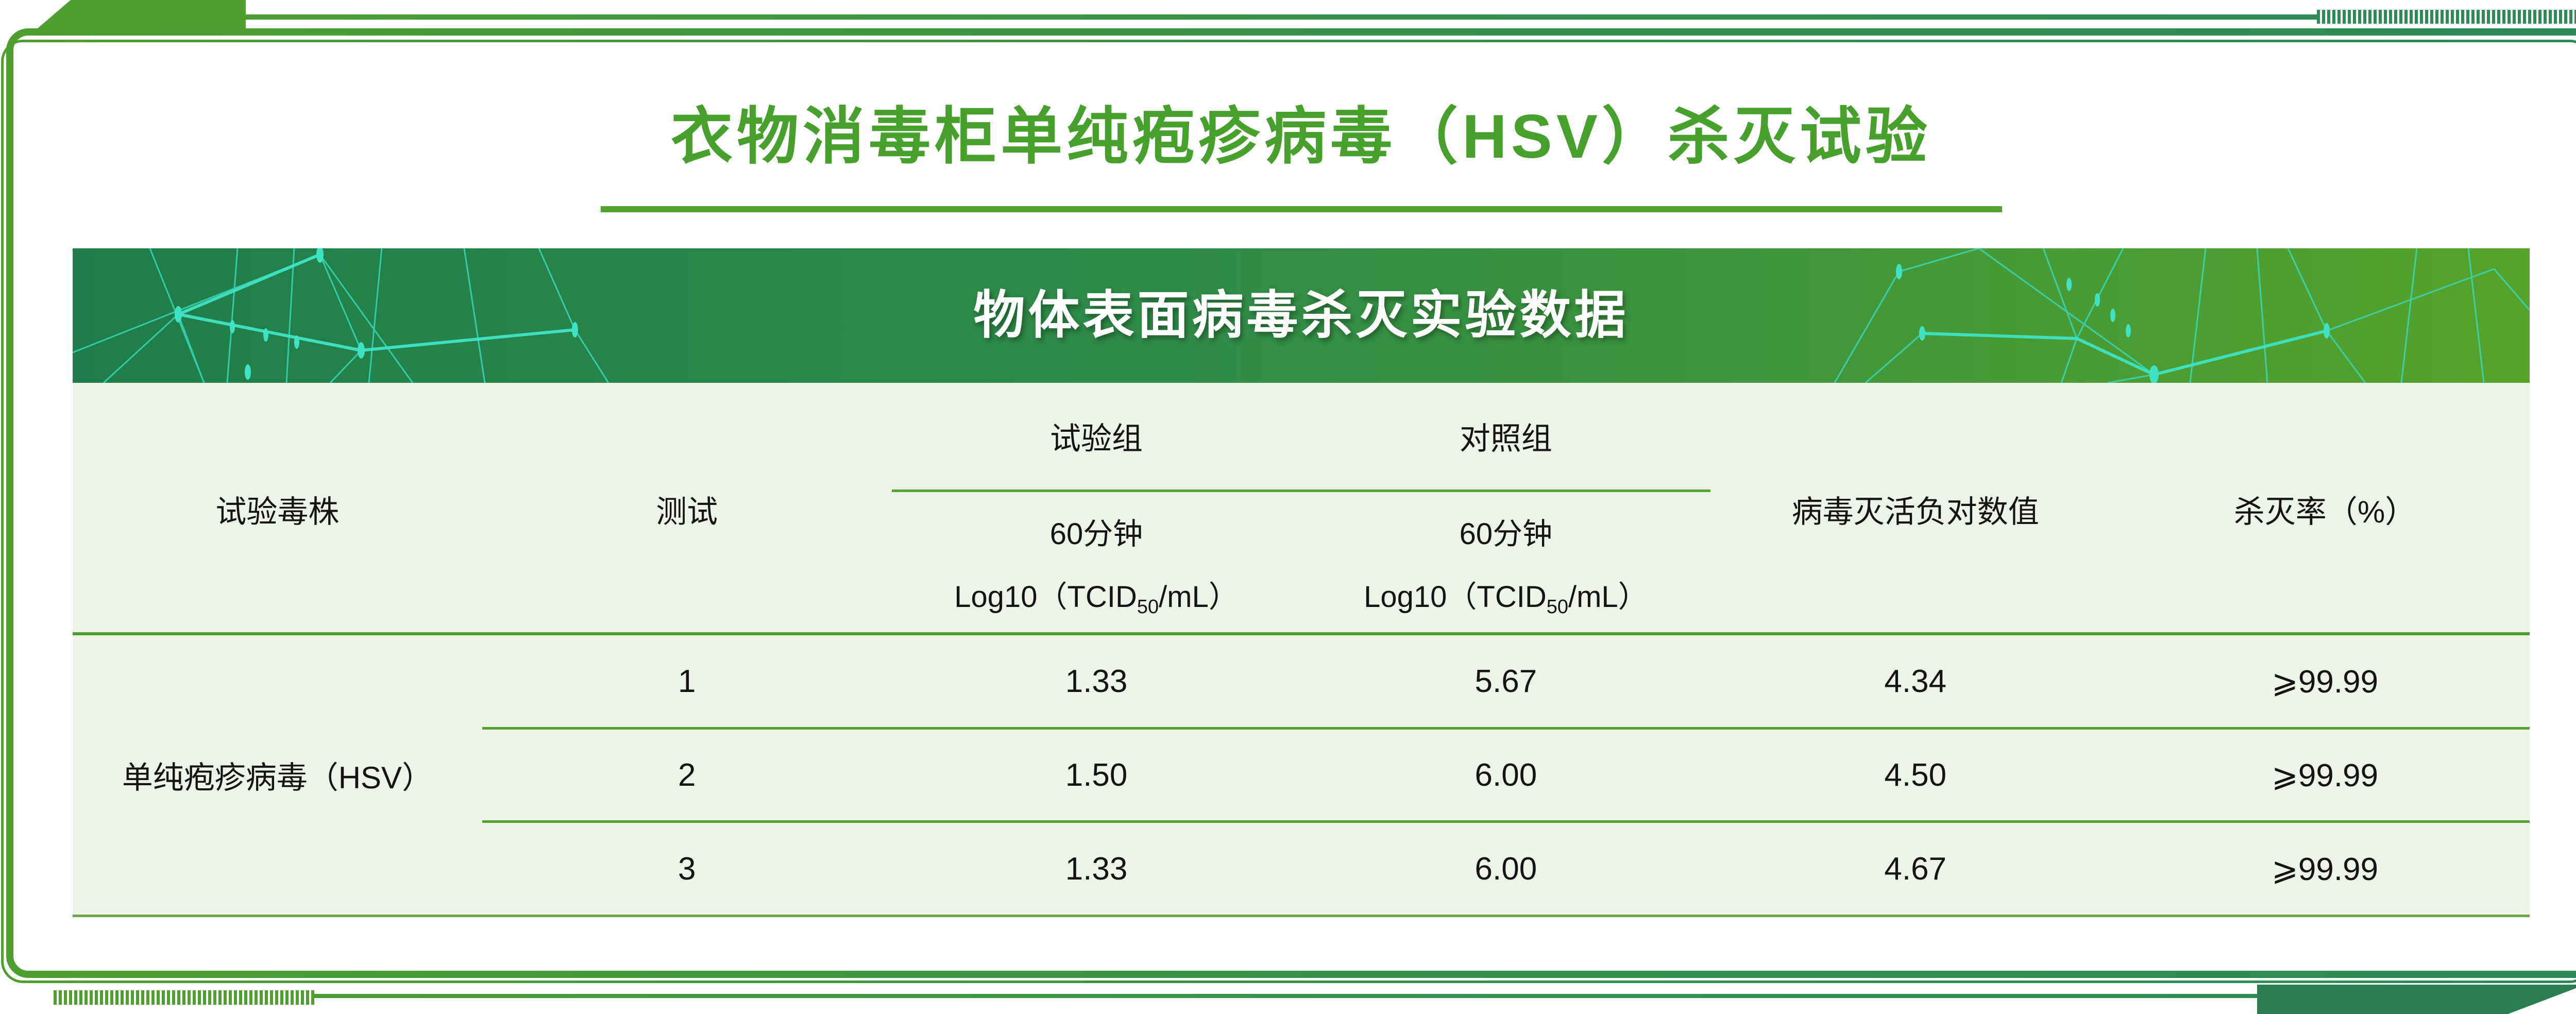 The height and width of the screenshot is (1014, 2576). Describe the element at coordinates (277, 511) in the screenshot. I see `header-strain: 试验毒株` at that location.